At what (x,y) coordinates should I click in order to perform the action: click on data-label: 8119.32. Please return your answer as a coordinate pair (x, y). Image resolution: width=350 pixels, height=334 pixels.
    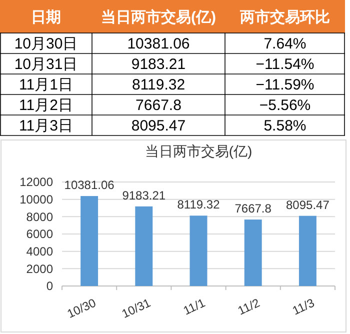
    Looking at the image, I should click on (198, 205).